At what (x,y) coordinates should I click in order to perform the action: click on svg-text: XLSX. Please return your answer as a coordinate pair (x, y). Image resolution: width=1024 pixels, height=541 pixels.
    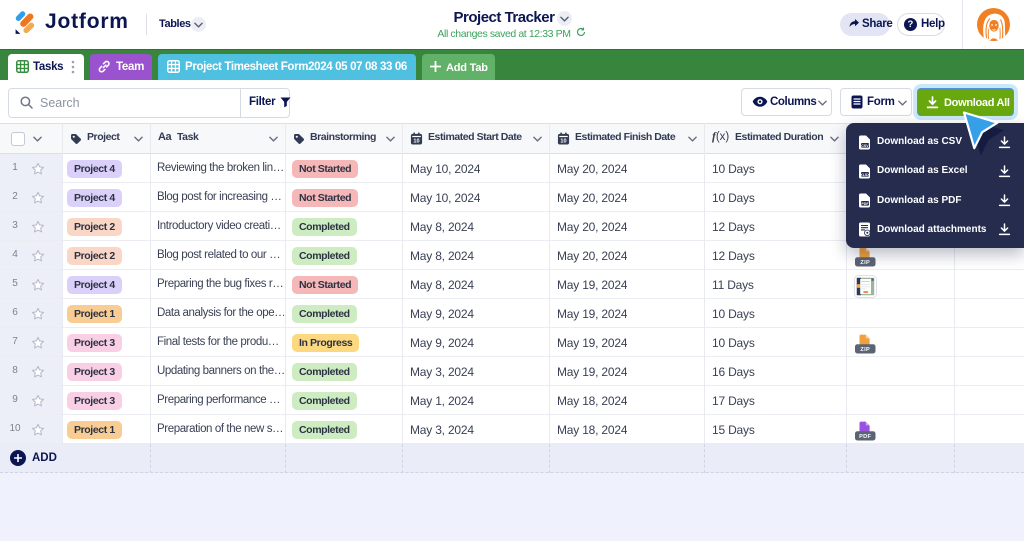
    Looking at the image, I should click on (865, 175).